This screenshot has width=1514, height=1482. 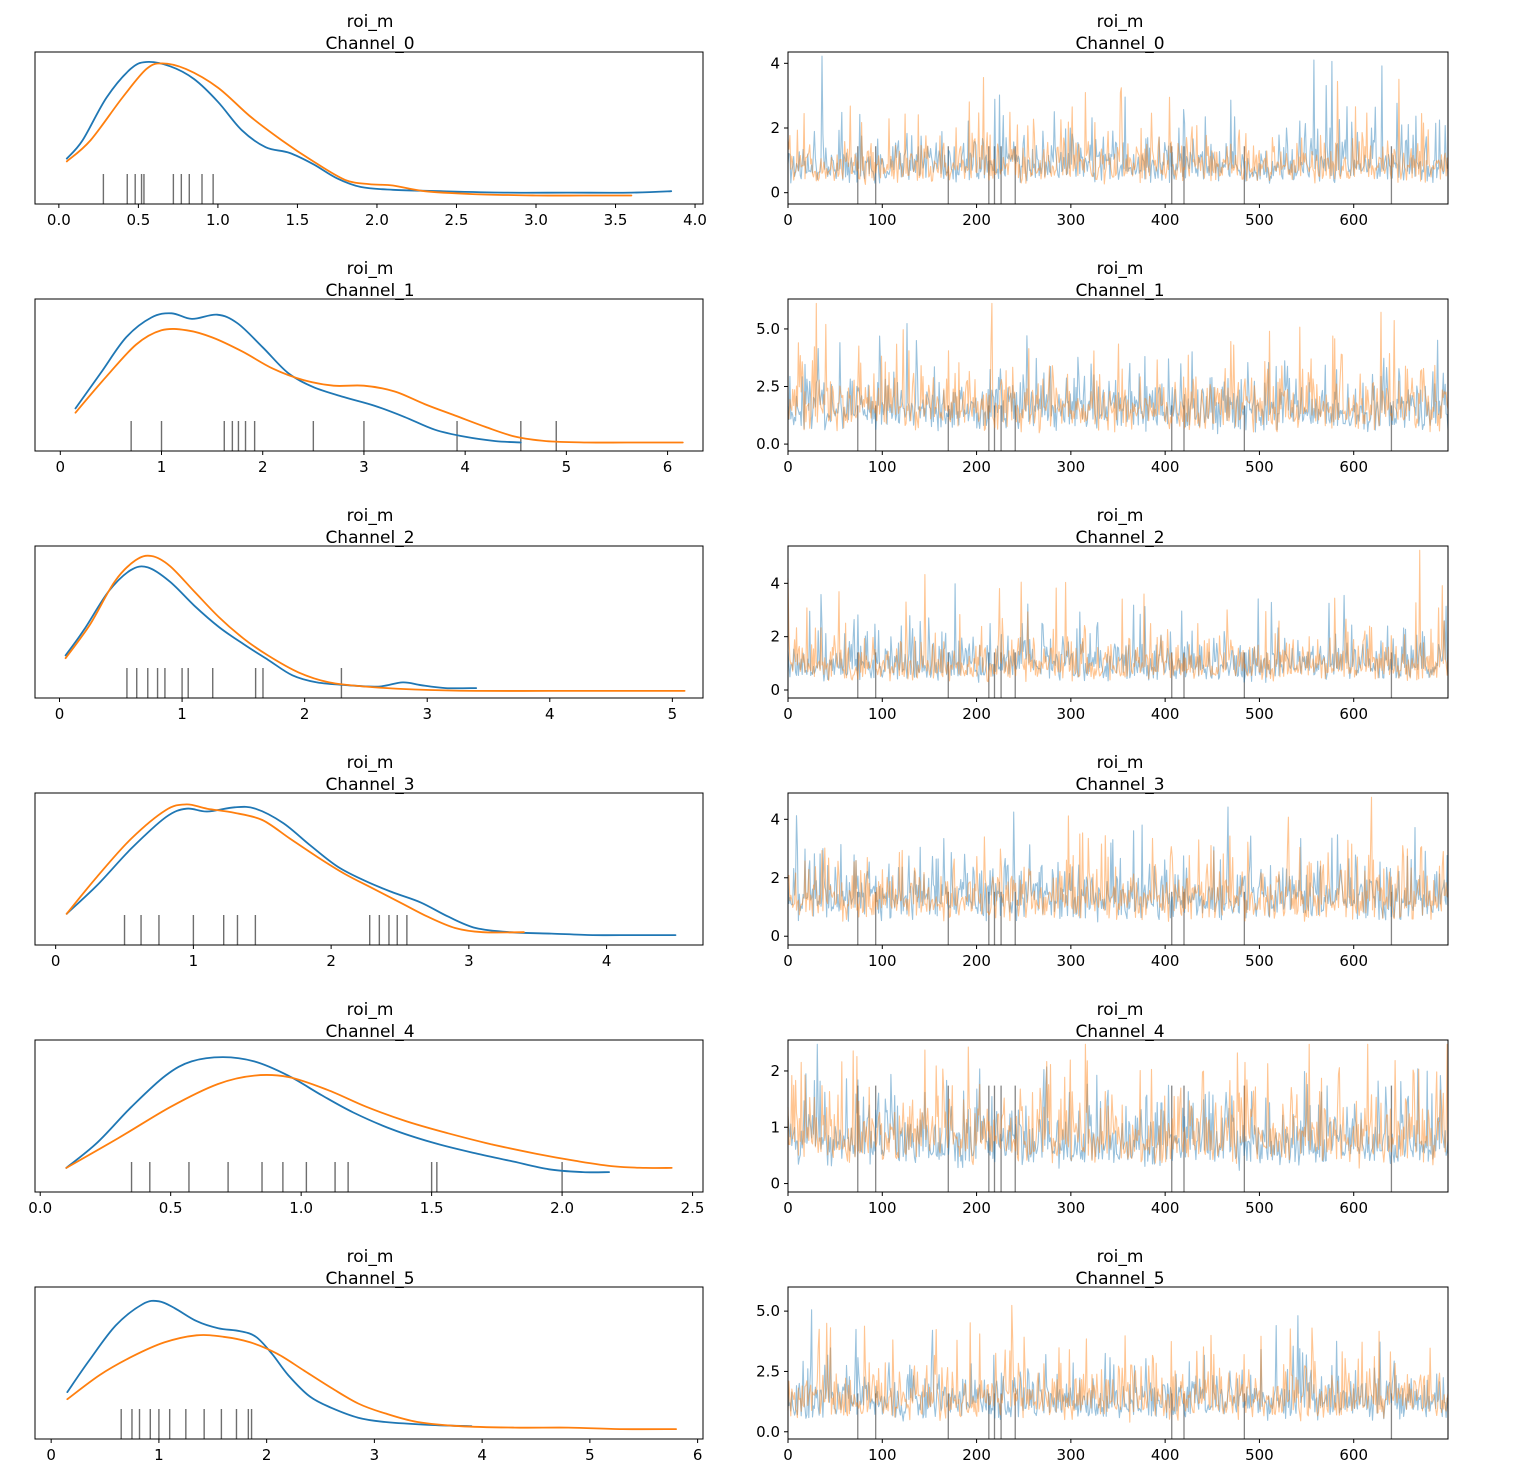 I want to click on x-tick-label: 0.5, so click(x=138, y=220).